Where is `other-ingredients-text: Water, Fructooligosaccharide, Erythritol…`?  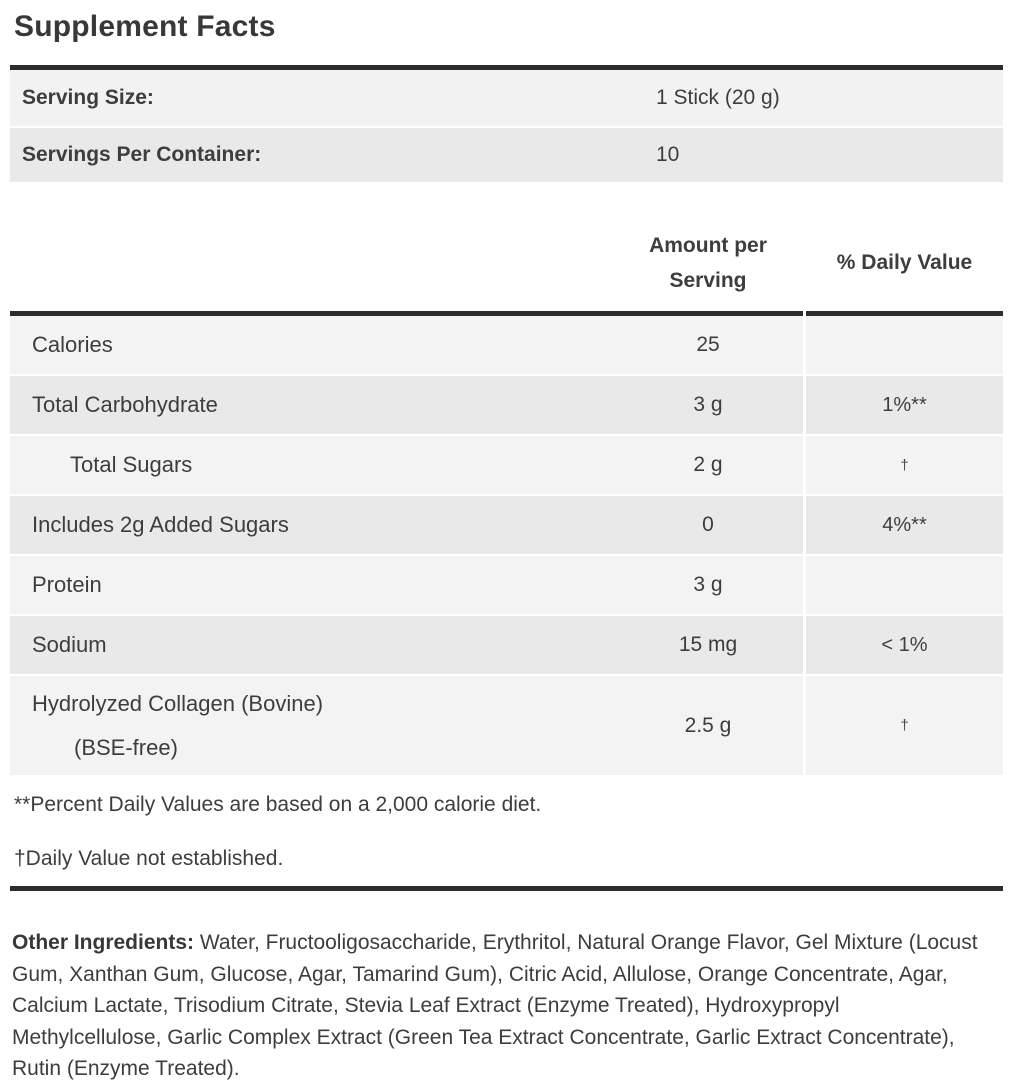 other-ingredients-text: Water, Fructooligosaccharide, Erythritol… is located at coordinates (495, 1005).